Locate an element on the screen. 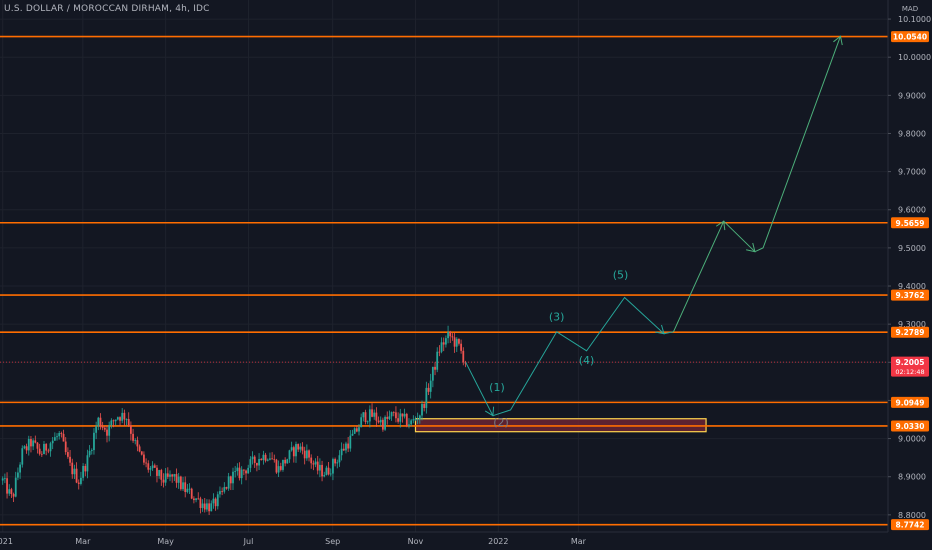 The height and width of the screenshot is (550, 932). bar-countdown-label: 02:12:48 is located at coordinates (909, 372).